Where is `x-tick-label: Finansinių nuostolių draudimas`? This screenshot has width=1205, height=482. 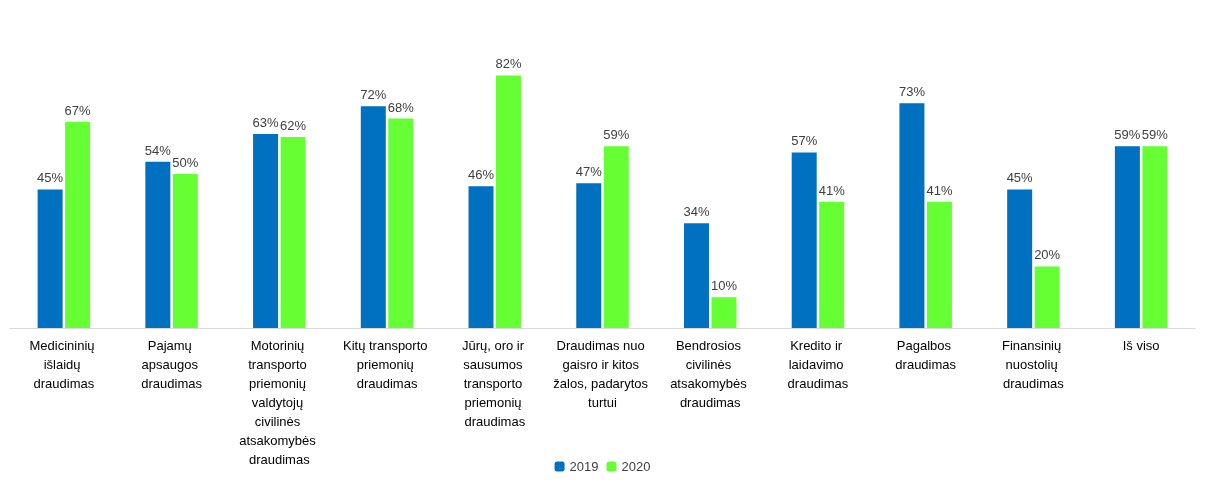 x-tick-label: Finansinių nuostolių draudimas is located at coordinates (1033, 364).